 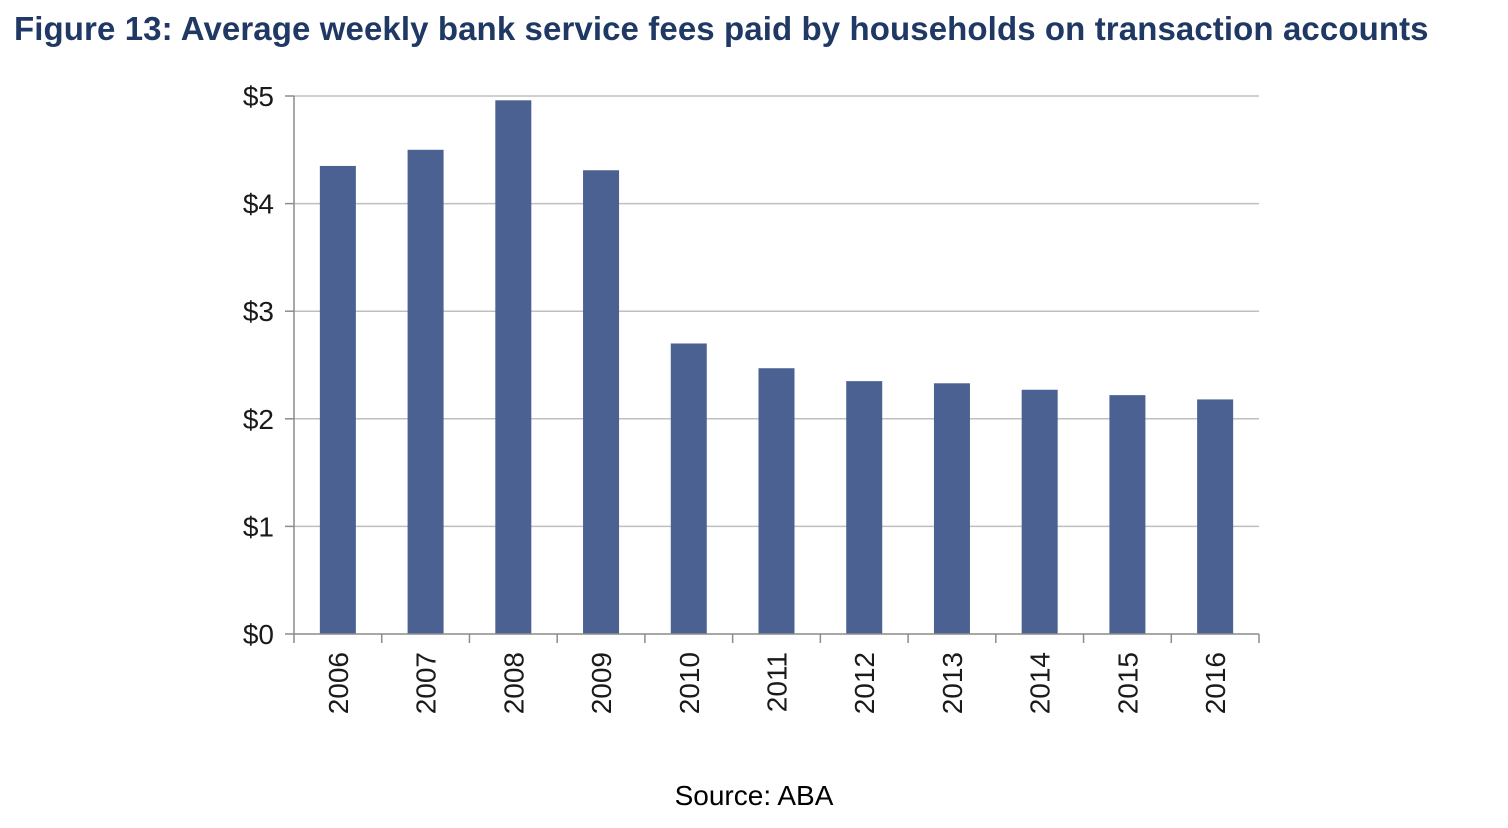 What do you see at coordinates (864, 683) in the screenshot?
I see `x-tick-label: 2012` at bounding box center [864, 683].